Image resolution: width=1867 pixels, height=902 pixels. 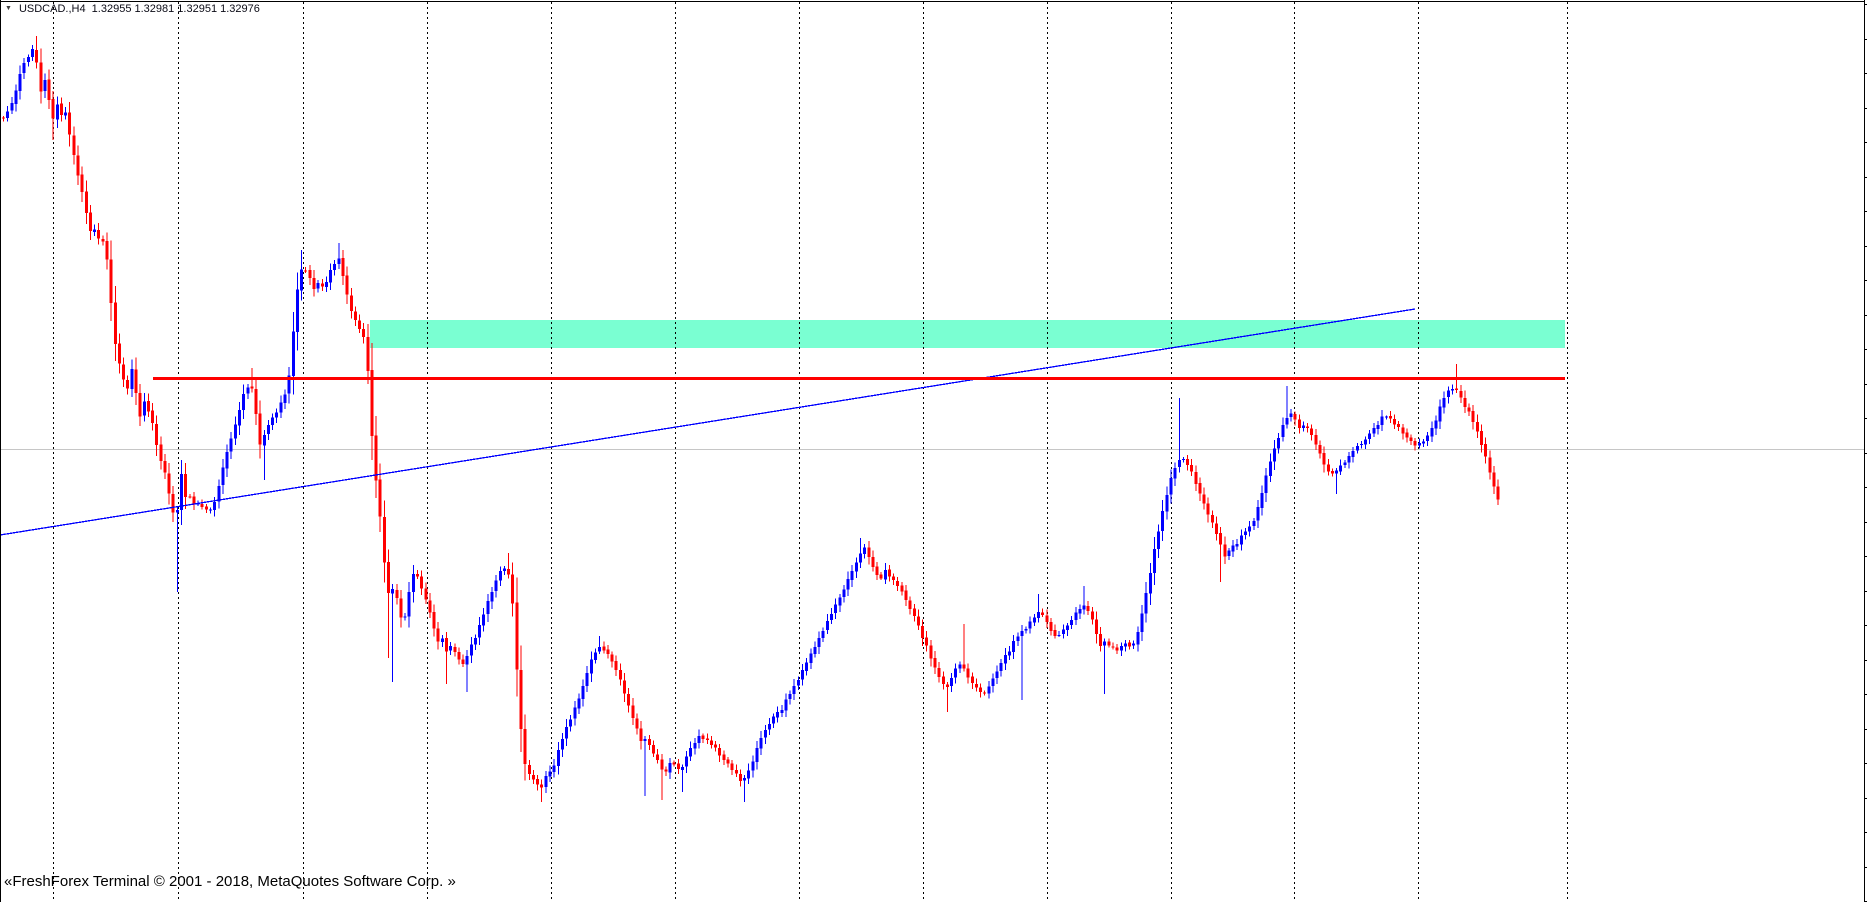 What do you see at coordinates (967, 334) in the screenshot?
I see `supply-zone-rect` at bounding box center [967, 334].